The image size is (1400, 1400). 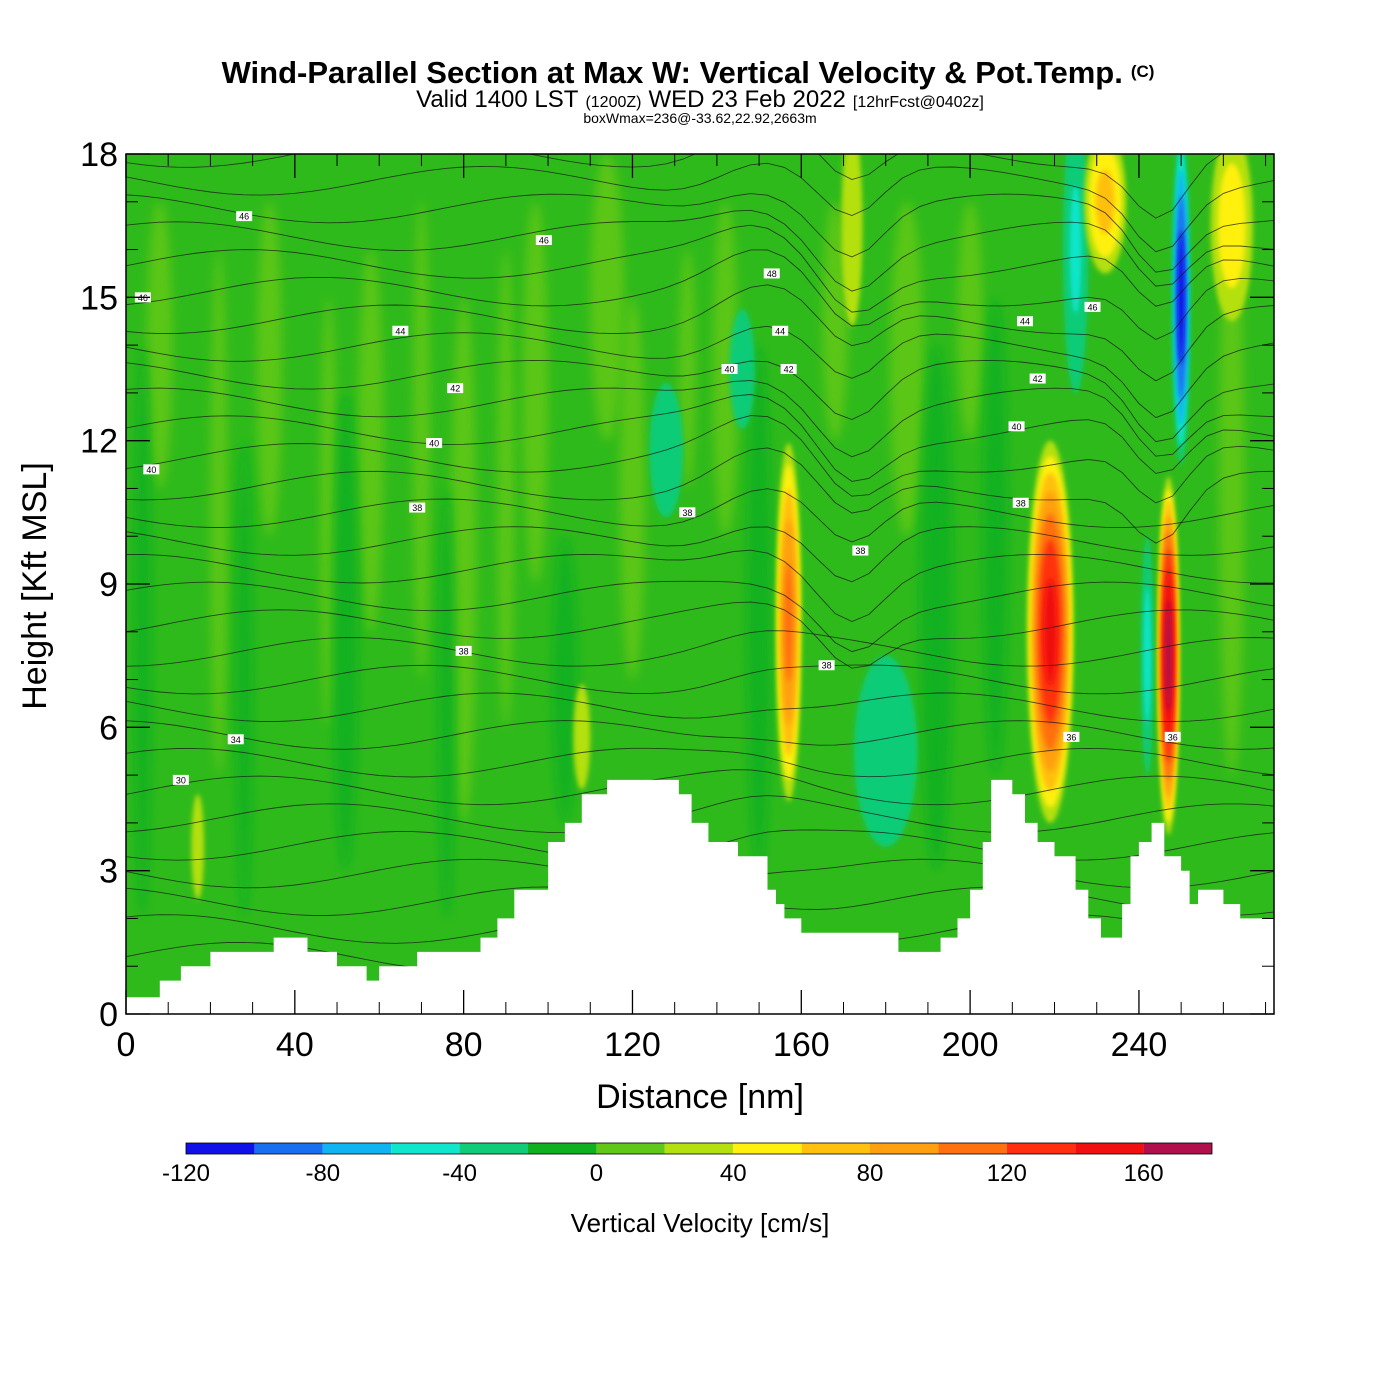 I want to click on subtitle-valid: Valid 1400 LST, so click(x=497, y=99).